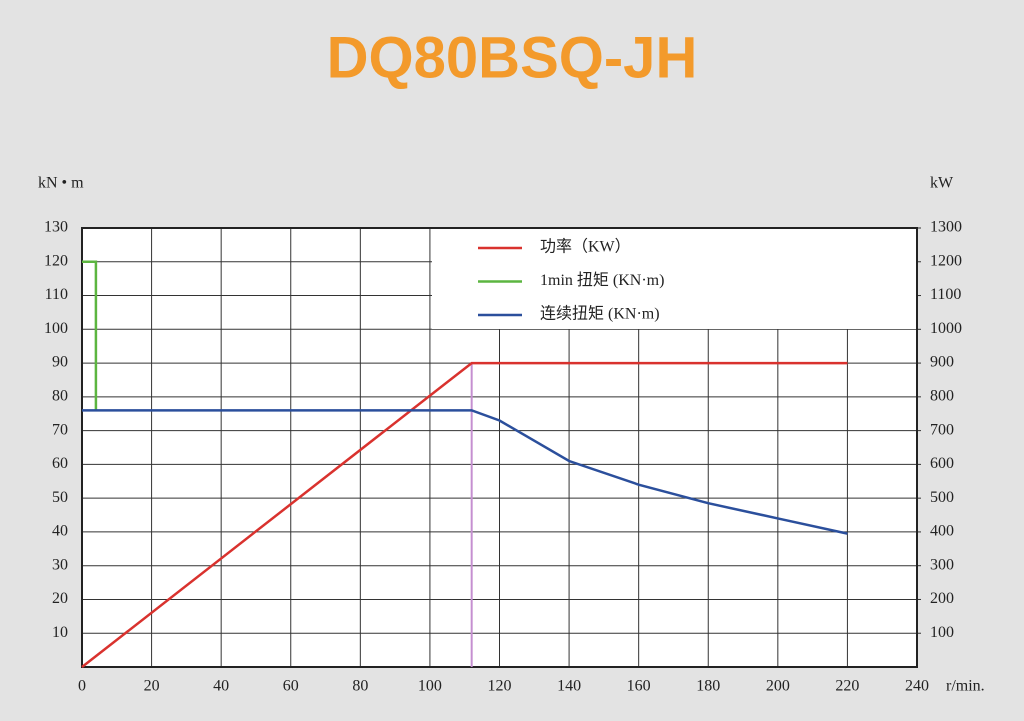 This screenshot has height=721, width=1024. Describe the element at coordinates (942, 632) in the screenshot. I see `y2-tick-label: 100` at that location.